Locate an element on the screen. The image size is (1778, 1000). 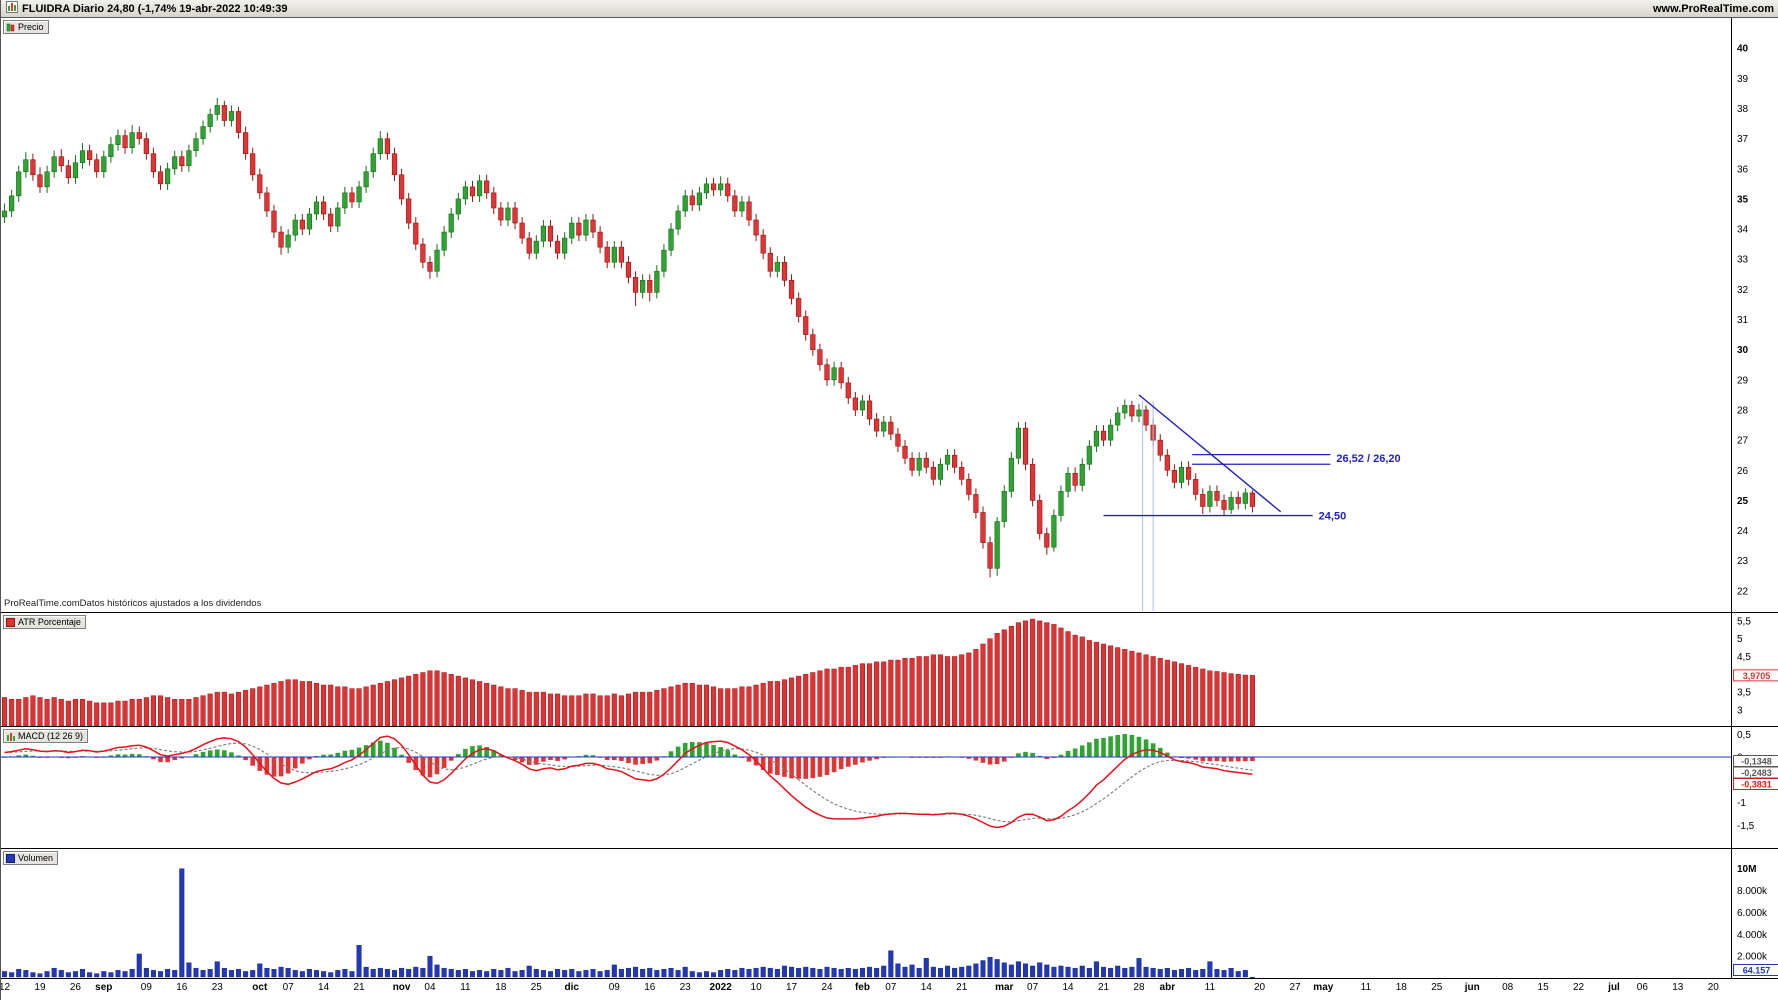
svg-text: -0,2483 is located at coordinates (1756, 773).